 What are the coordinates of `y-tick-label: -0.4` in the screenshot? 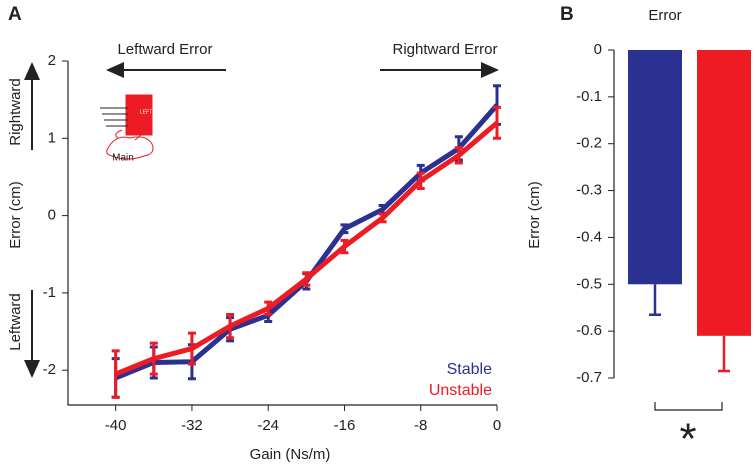 It's located at (589, 236).